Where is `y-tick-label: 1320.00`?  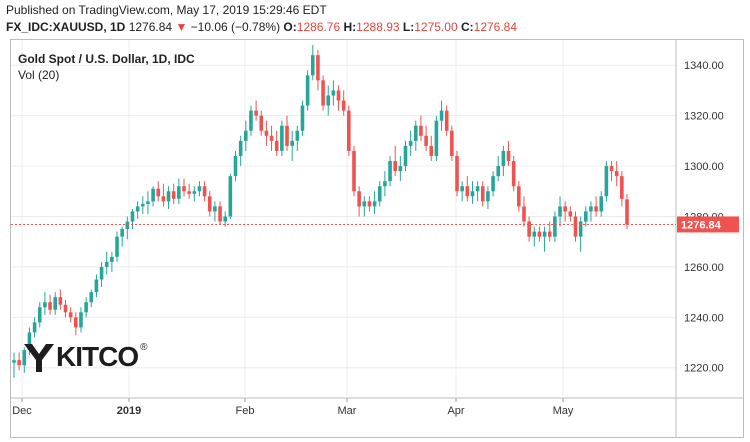
y-tick-label: 1320.00 is located at coordinates (704, 117).